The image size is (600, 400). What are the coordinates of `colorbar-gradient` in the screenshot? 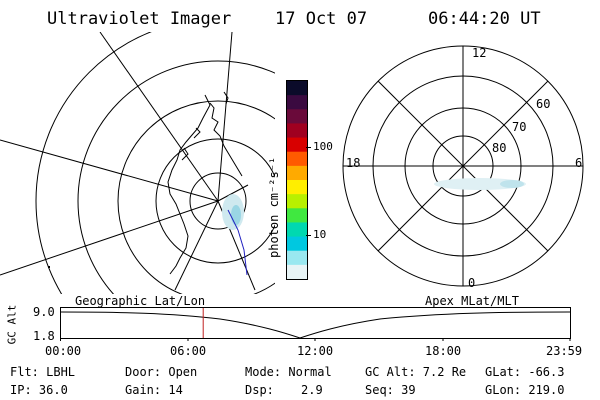 It's located at (297, 180).